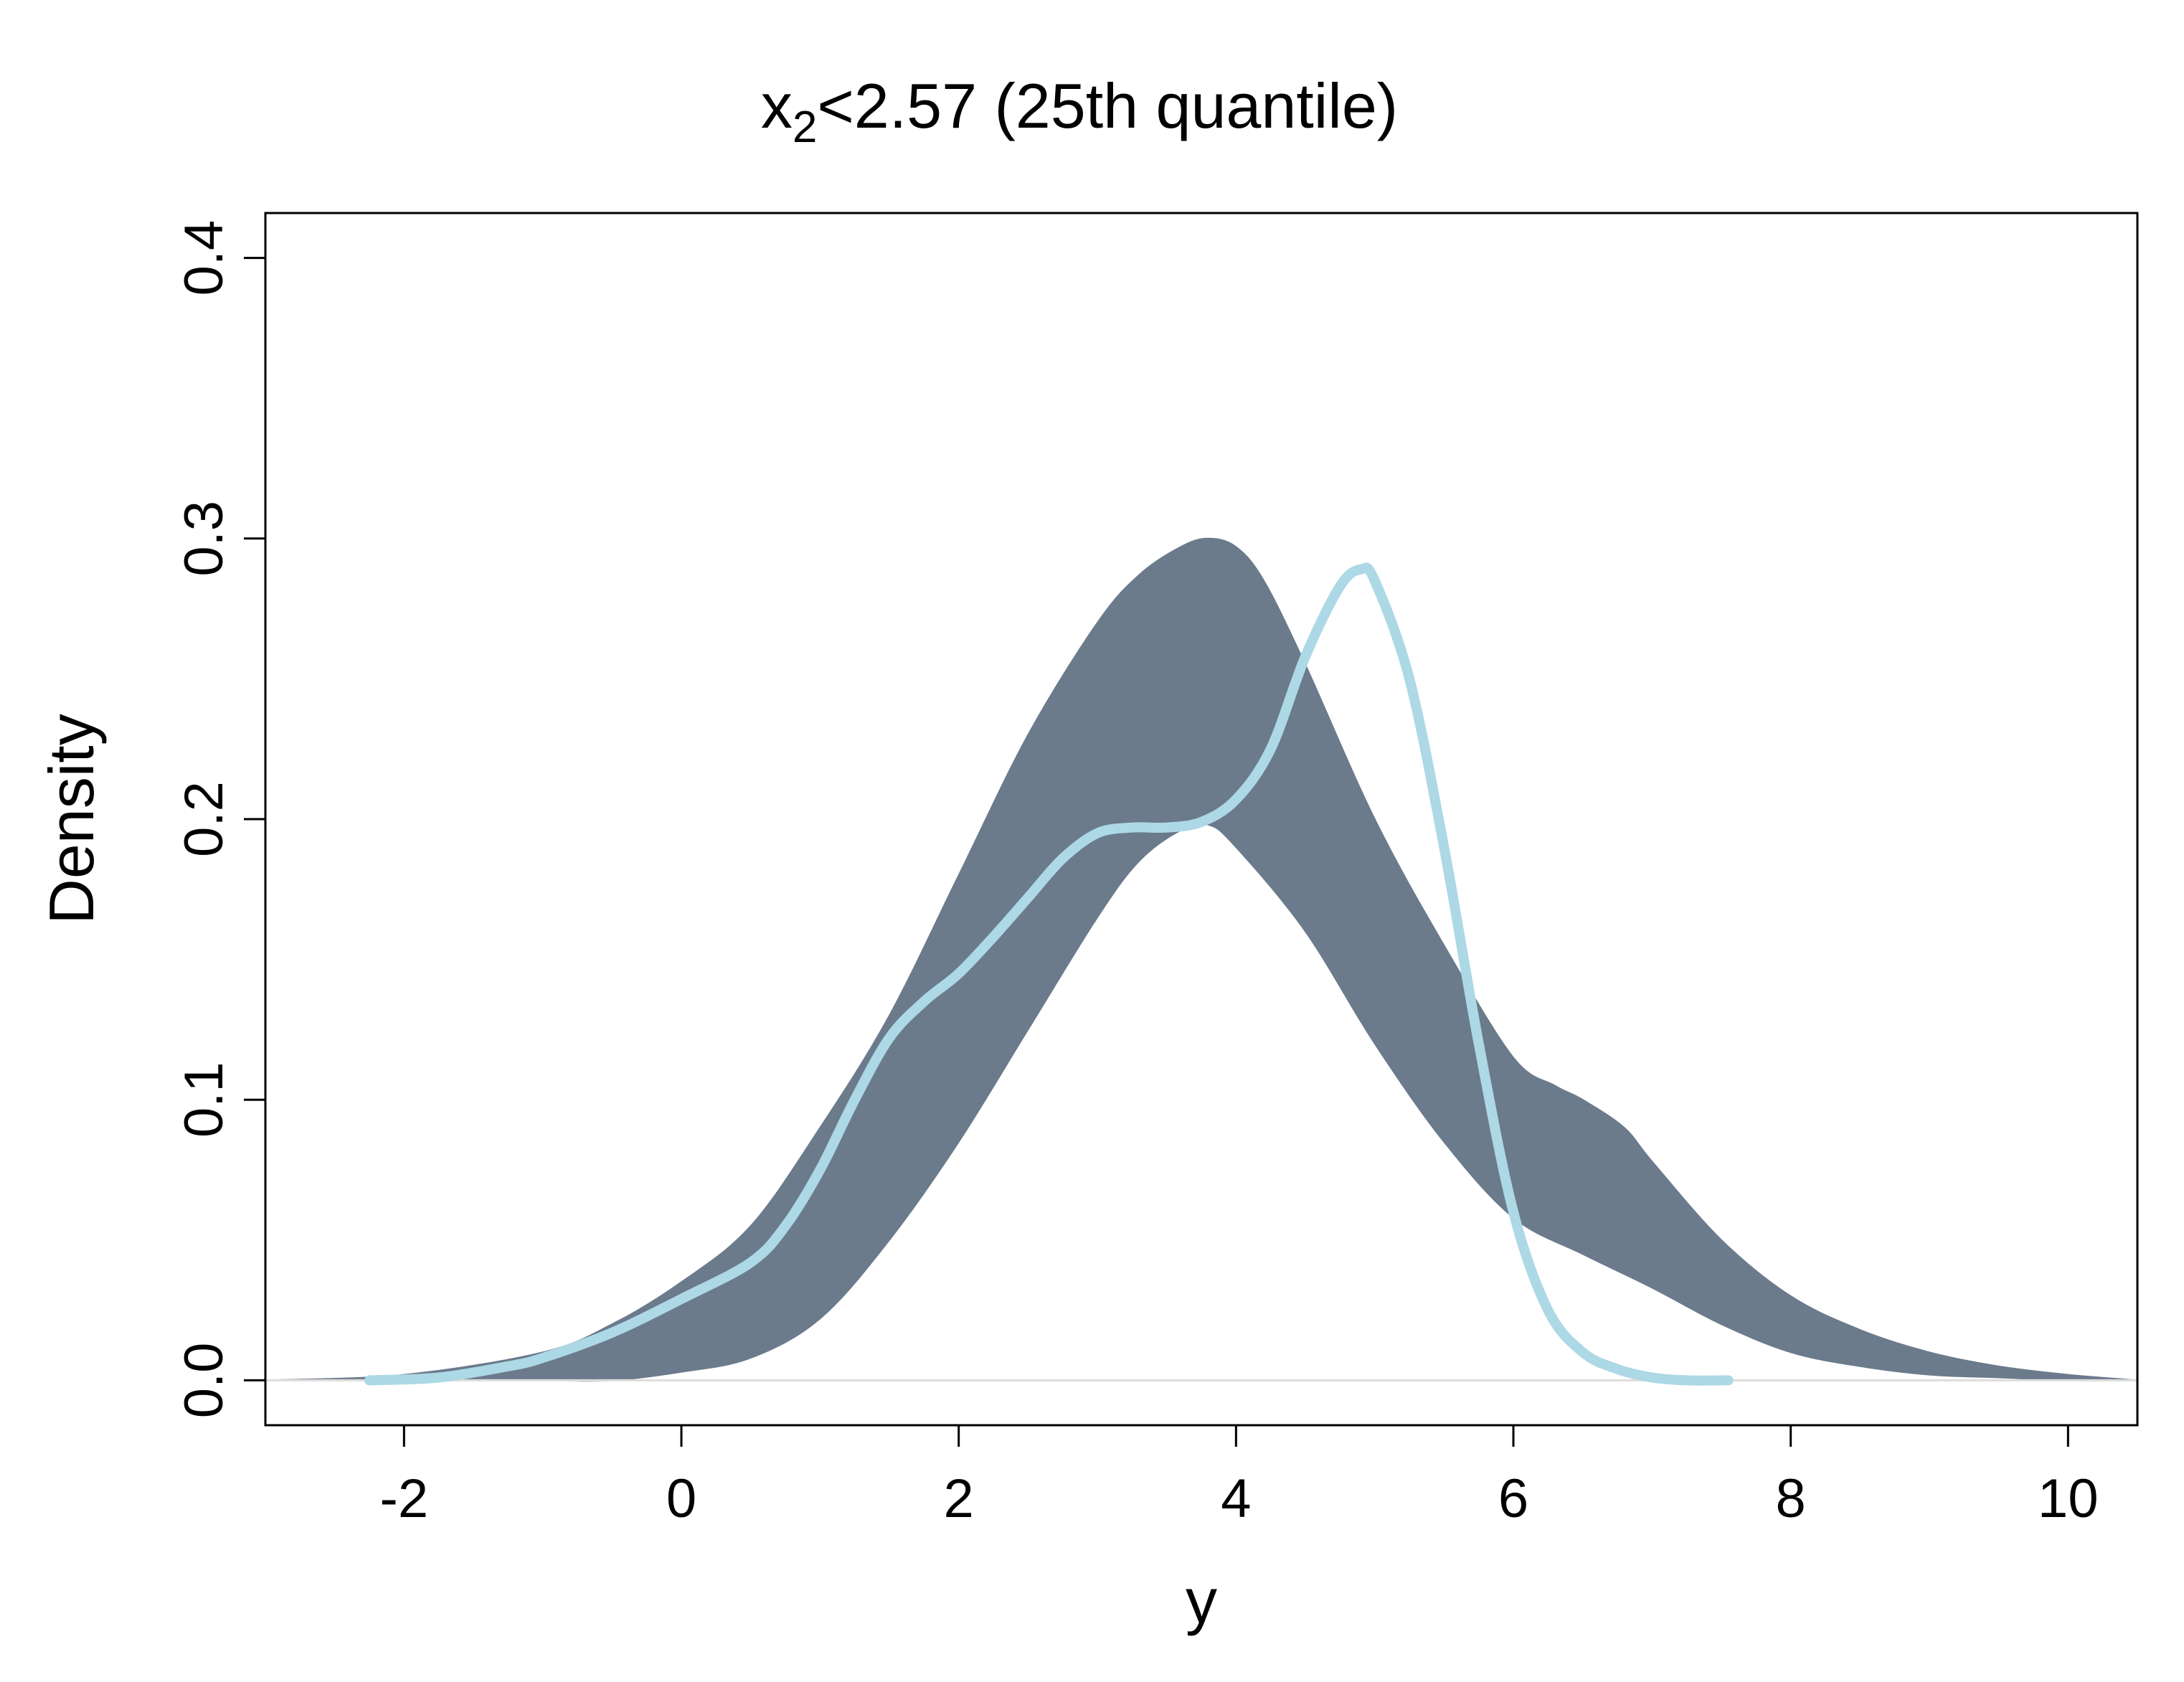 The image size is (2184, 1682). What do you see at coordinates (404, 1499) in the screenshot?
I see `x-tick-label: -2` at bounding box center [404, 1499].